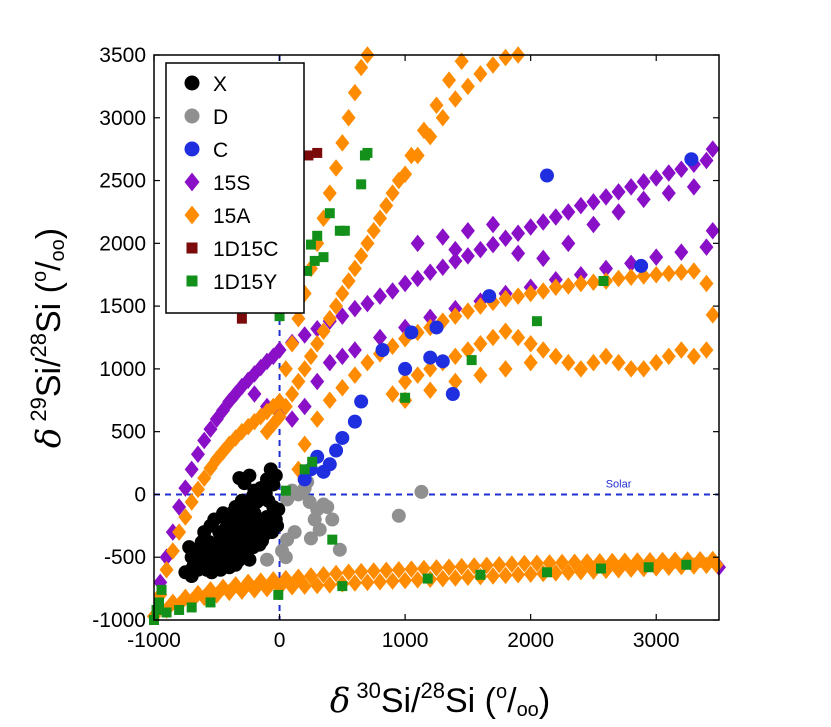 The width and height of the screenshot is (831, 727). Describe the element at coordinates (231, 282) in the screenshot. I see `legend-entry-1d15y: 1D15Y` at that location.